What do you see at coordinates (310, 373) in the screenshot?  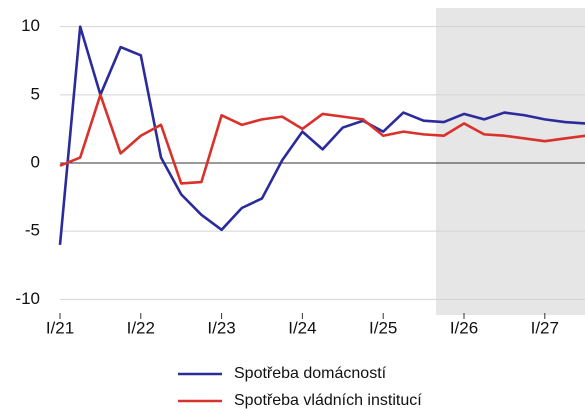 I see `legend-label: Spotřeba domácností` at bounding box center [310, 373].